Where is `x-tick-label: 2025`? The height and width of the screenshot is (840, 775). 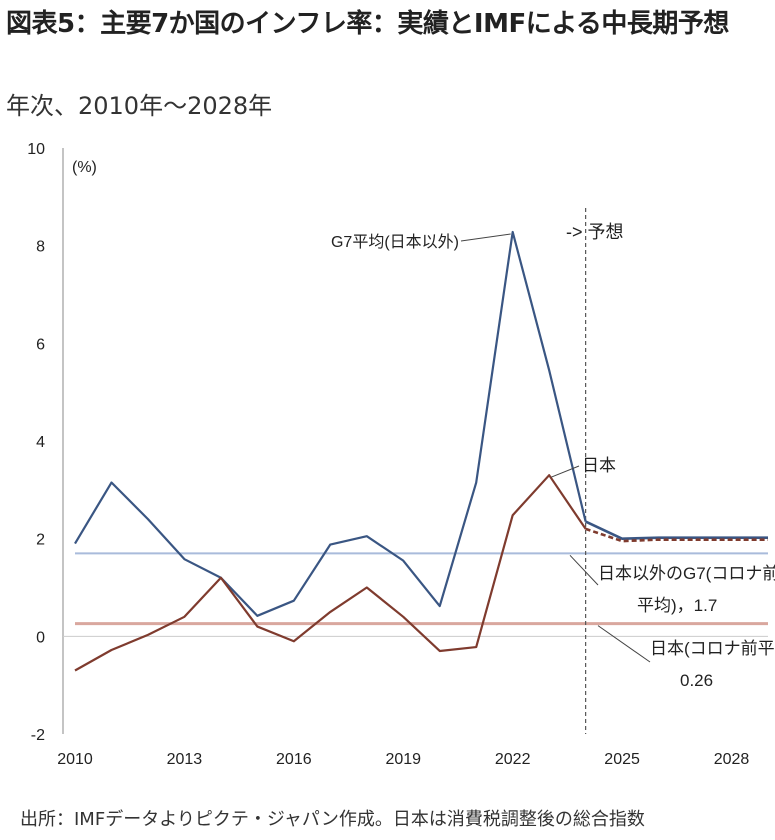
x-tick-label: 2025 is located at coordinates (622, 759).